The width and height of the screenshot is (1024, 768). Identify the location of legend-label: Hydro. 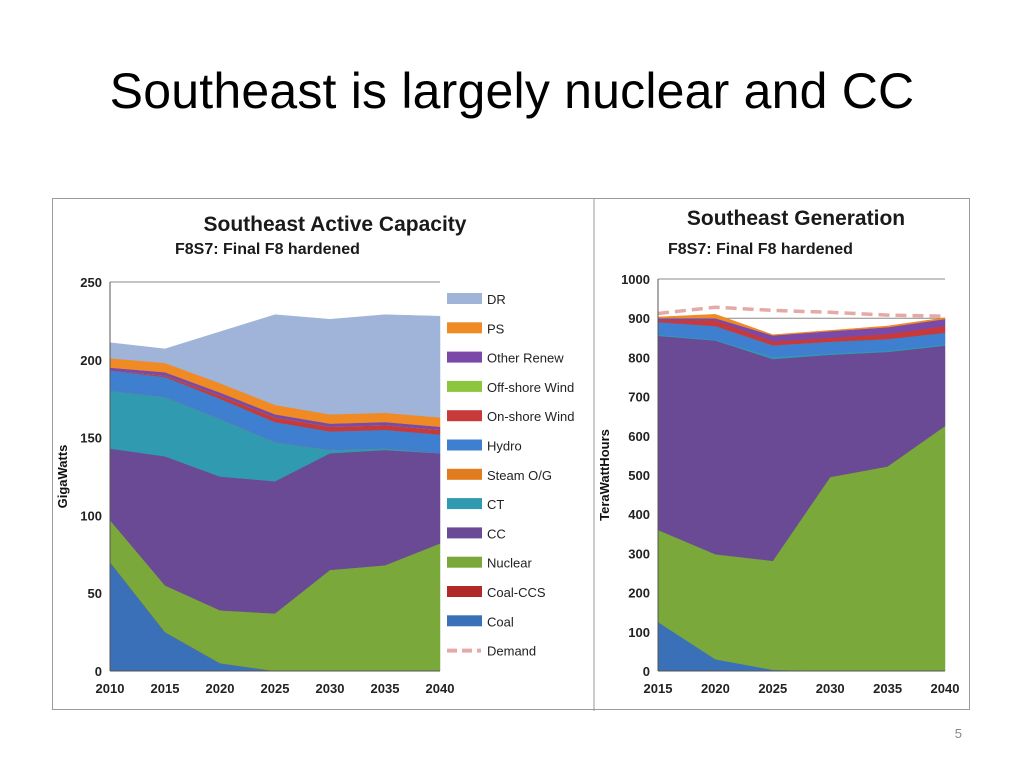
(504, 446).